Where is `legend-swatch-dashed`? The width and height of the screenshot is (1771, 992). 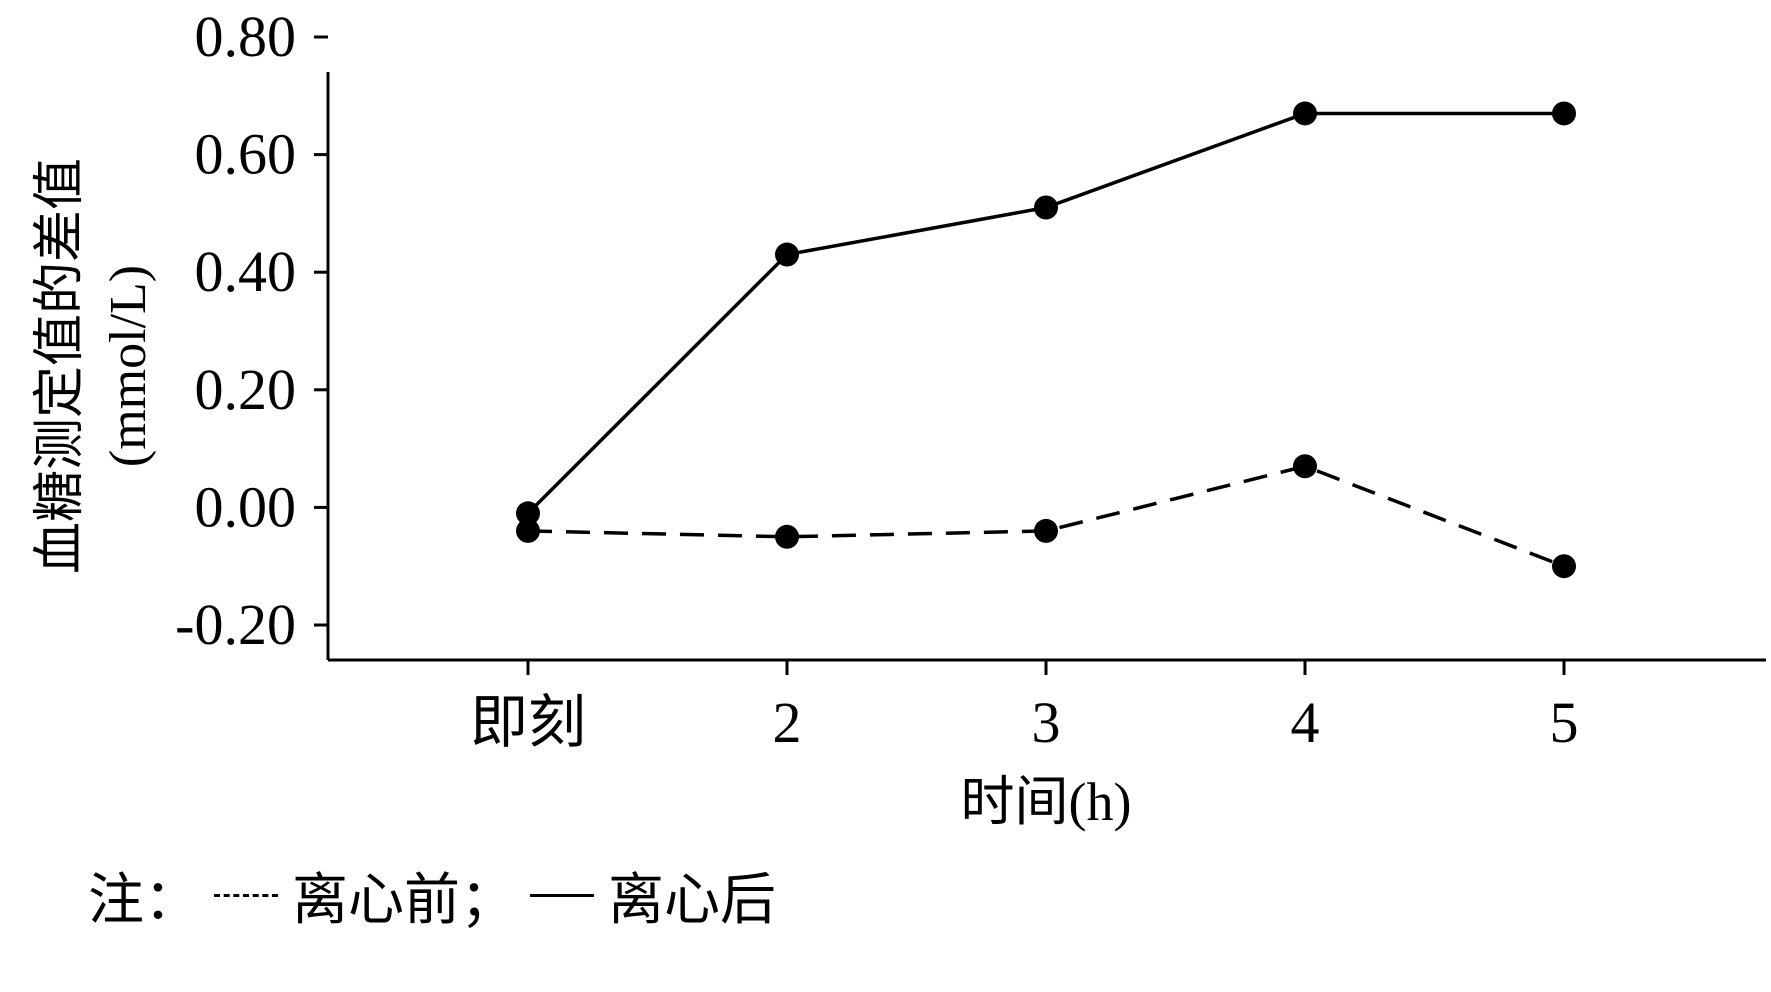
legend-swatch-dashed is located at coordinates (246, 895).